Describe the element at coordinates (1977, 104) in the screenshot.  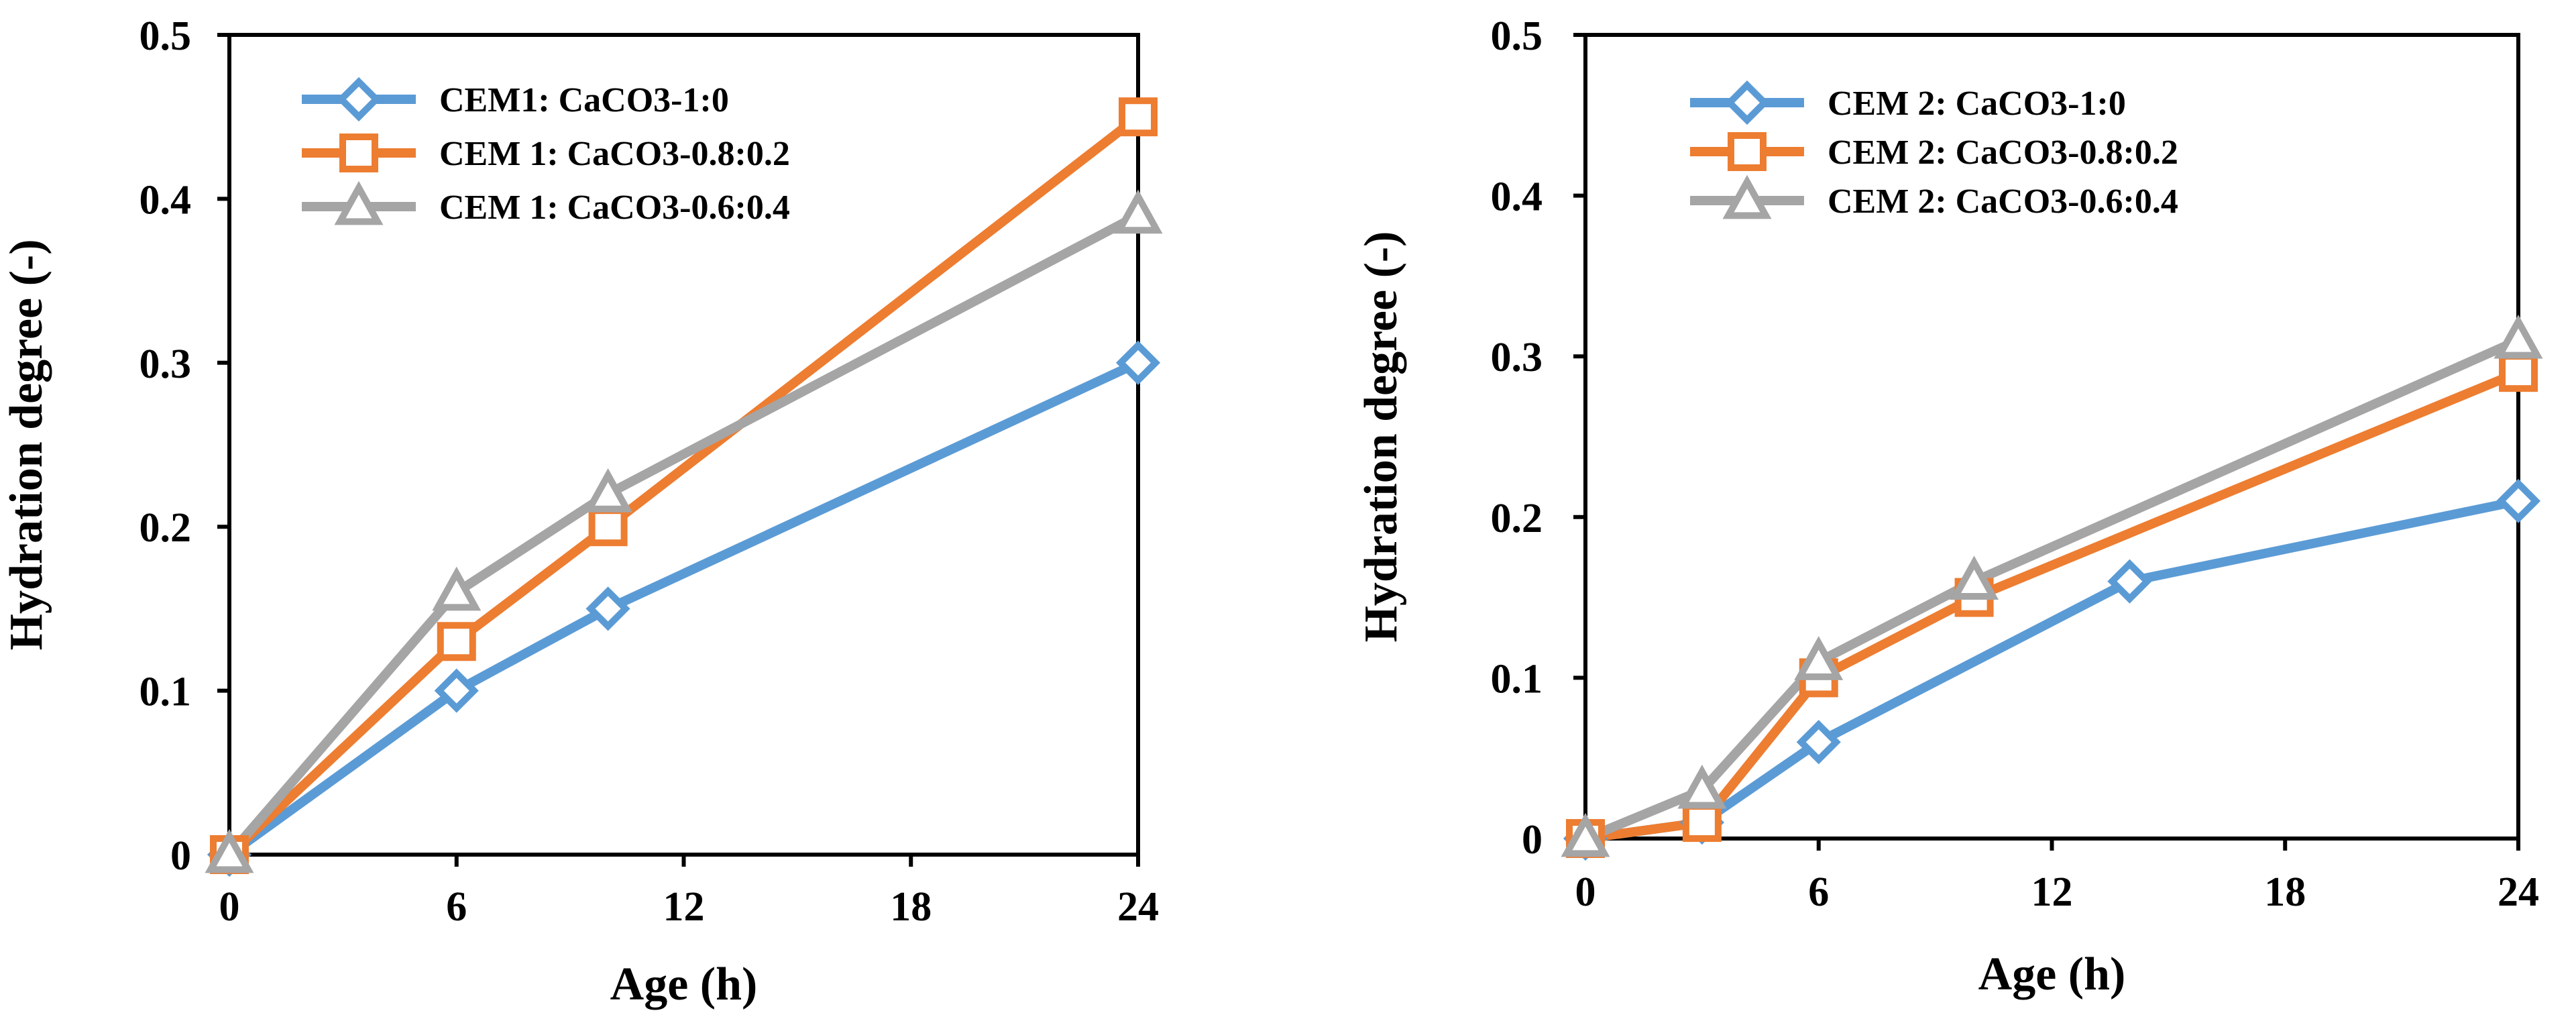
I see `legend-label: CEM 2: CaCO3-1:0` at that location.